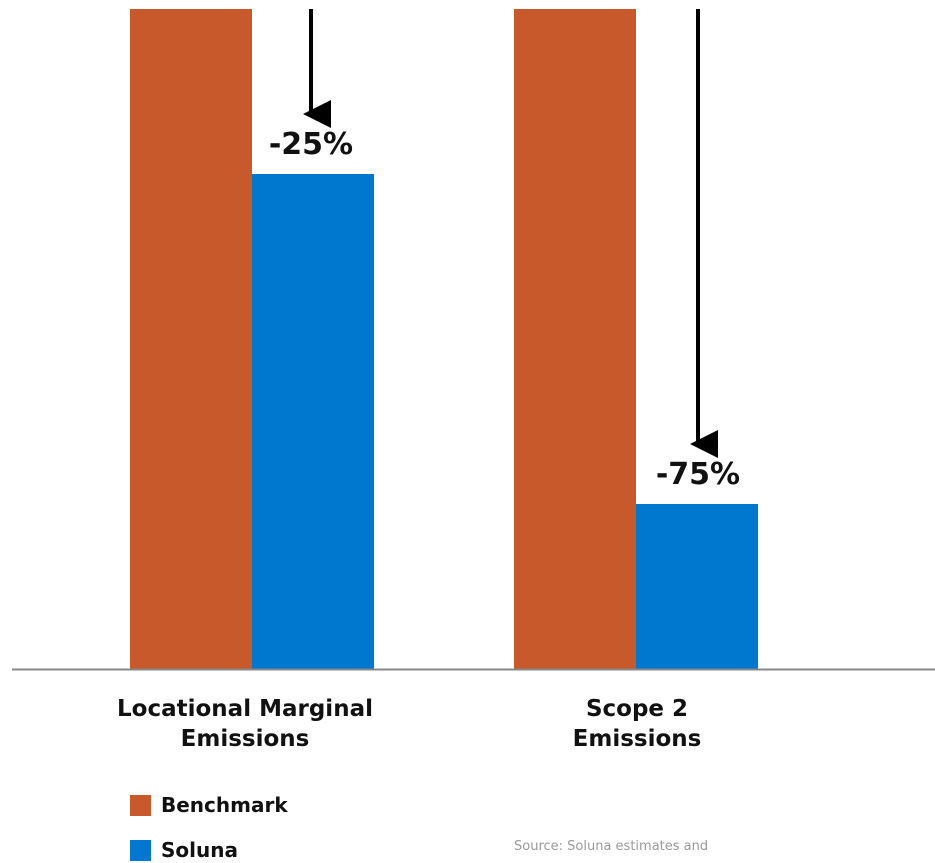  Describe the element at coordinates (140, 805) in the screenshot. I see `legend-swatch-benchmark` at that location.